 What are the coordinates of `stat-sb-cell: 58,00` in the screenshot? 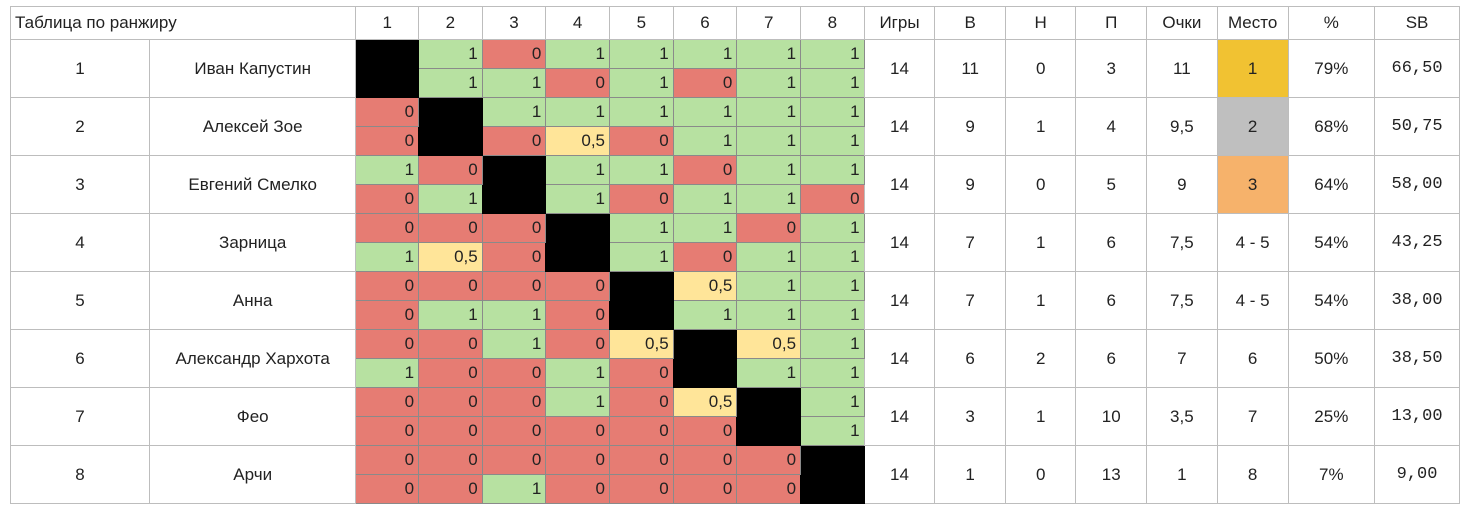 It's located at (1417, 184).